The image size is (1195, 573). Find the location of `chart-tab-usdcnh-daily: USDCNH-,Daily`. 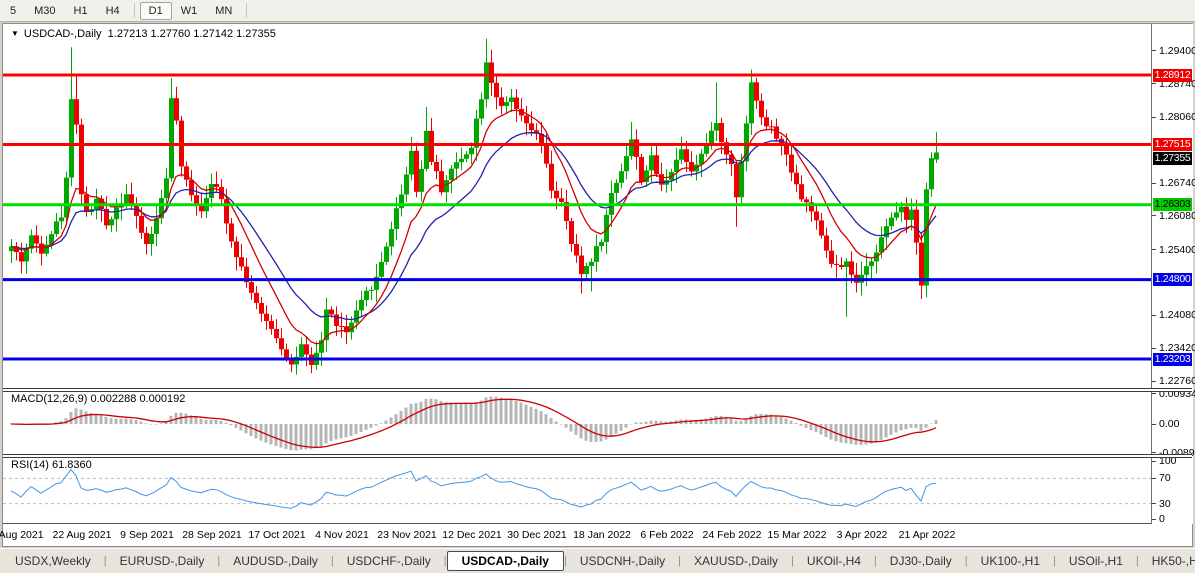

chart-tab-usdcnh-daily: USDCNH-,Daily is located at coordinates (622, 561).